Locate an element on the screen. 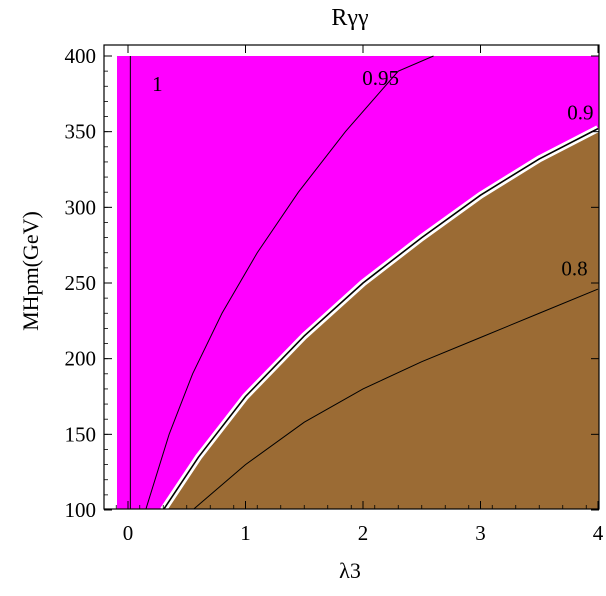  y-tick-label: 200 is located at coordinates (81, 359).